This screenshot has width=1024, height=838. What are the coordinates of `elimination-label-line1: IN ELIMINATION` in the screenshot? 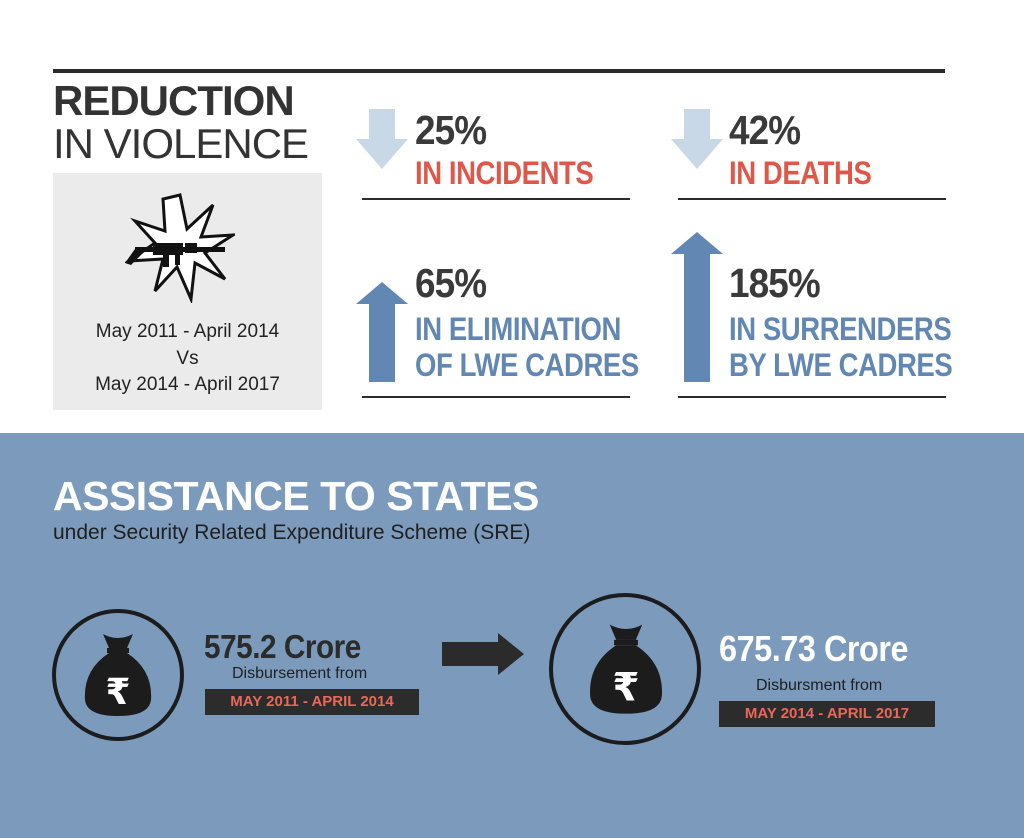 It's located at (518, 329).